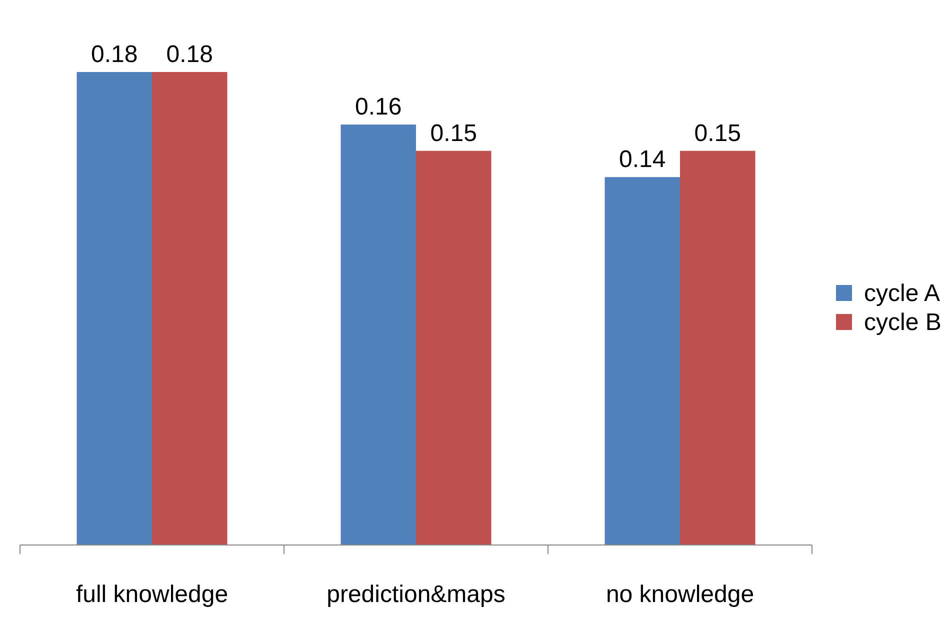 The width and height of the screenshot is (952, 623). What do you see at coordinates (642, 160) in the screenshot?
I see `data-label: 0.14` at bounding box center [642, 160].